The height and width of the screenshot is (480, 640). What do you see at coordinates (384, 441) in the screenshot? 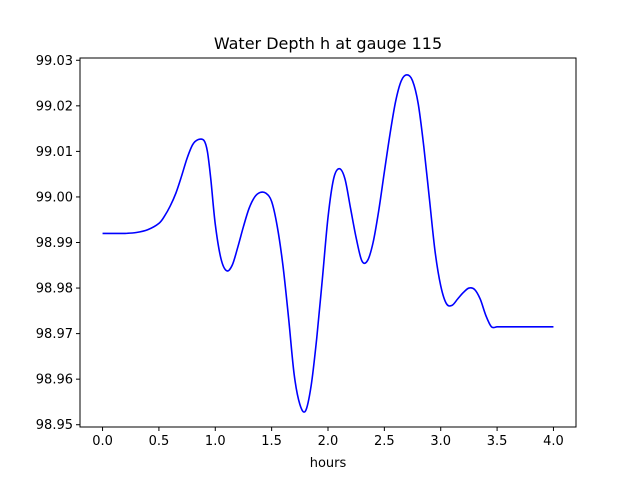
I see `x-tick-label: 2.5` at bounding box center [384, 441].